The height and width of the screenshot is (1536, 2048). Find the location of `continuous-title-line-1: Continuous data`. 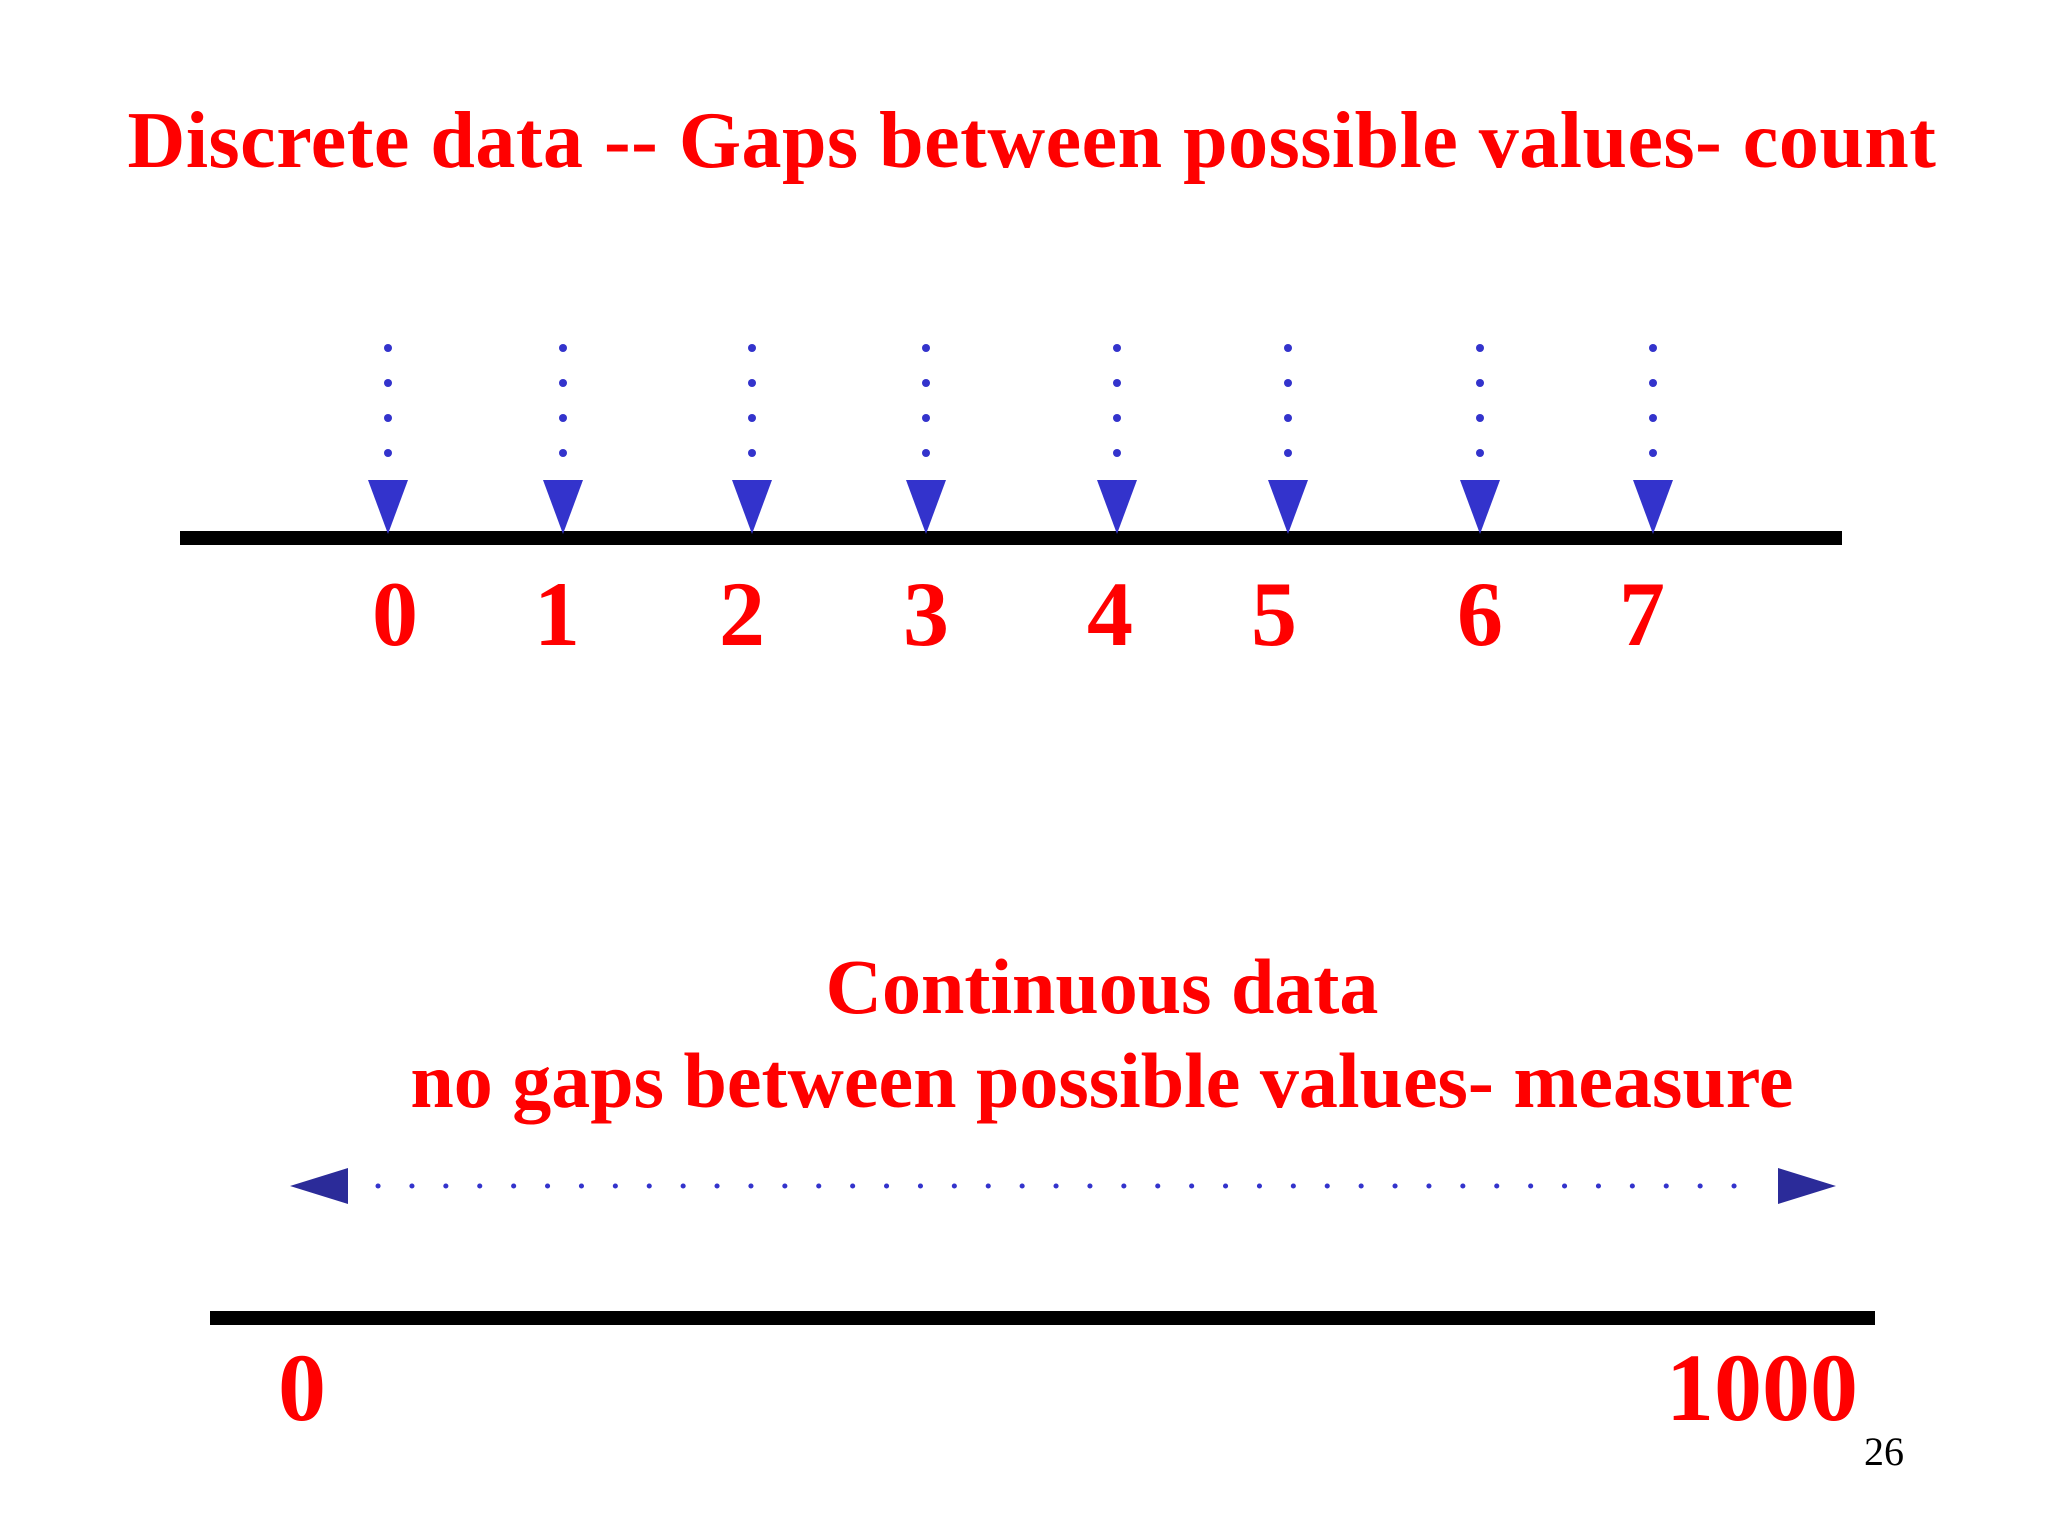

continuous-title-line-1: Continuous data is located at coordinates (1102, 986).